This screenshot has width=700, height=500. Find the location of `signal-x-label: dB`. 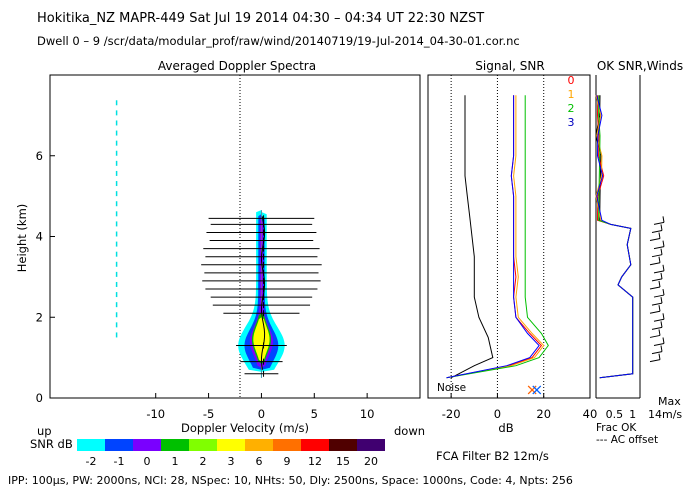

signal-x-label: dB is located at coordinates (505, 428).